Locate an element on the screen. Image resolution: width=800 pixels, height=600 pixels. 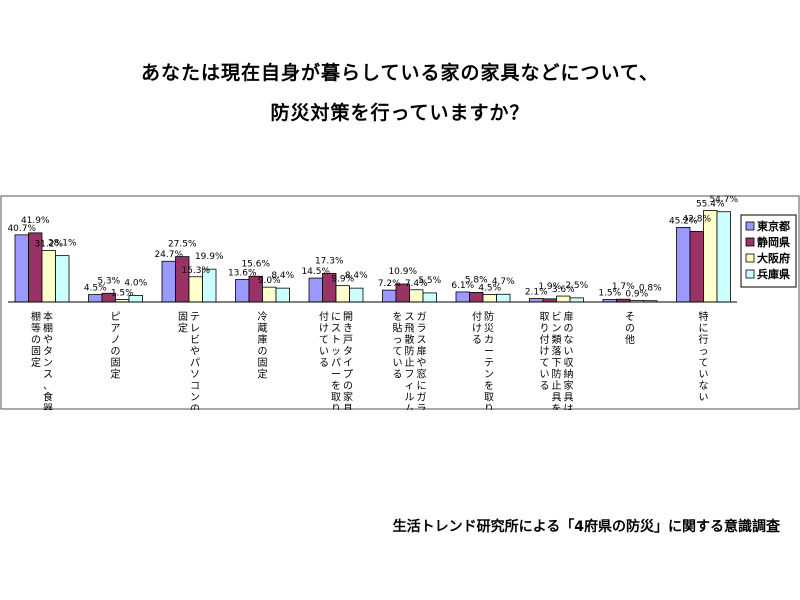
value-label-1-3: 4.0% is located at coordinates (135, 283).